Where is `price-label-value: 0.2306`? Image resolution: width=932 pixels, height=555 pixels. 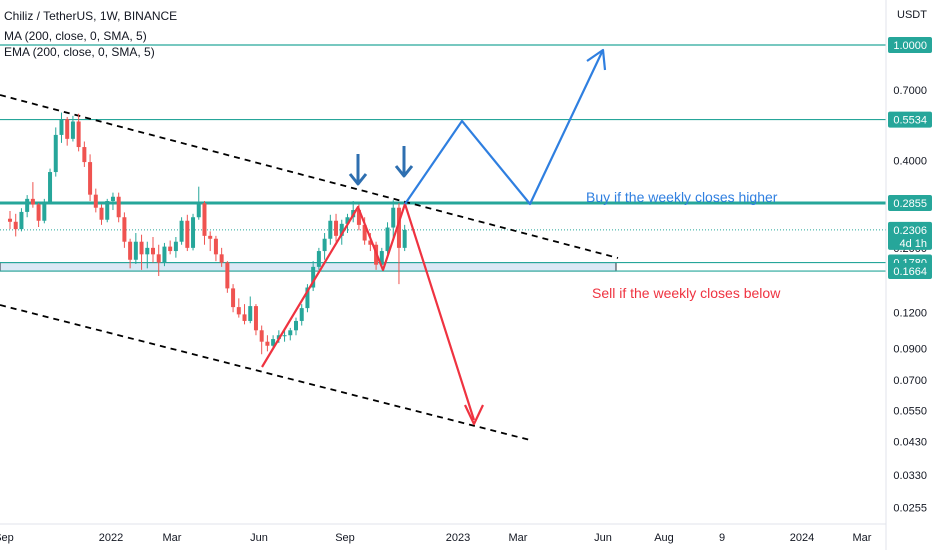 price-label-value: 0.2306 is located at coordinates (910, 231).